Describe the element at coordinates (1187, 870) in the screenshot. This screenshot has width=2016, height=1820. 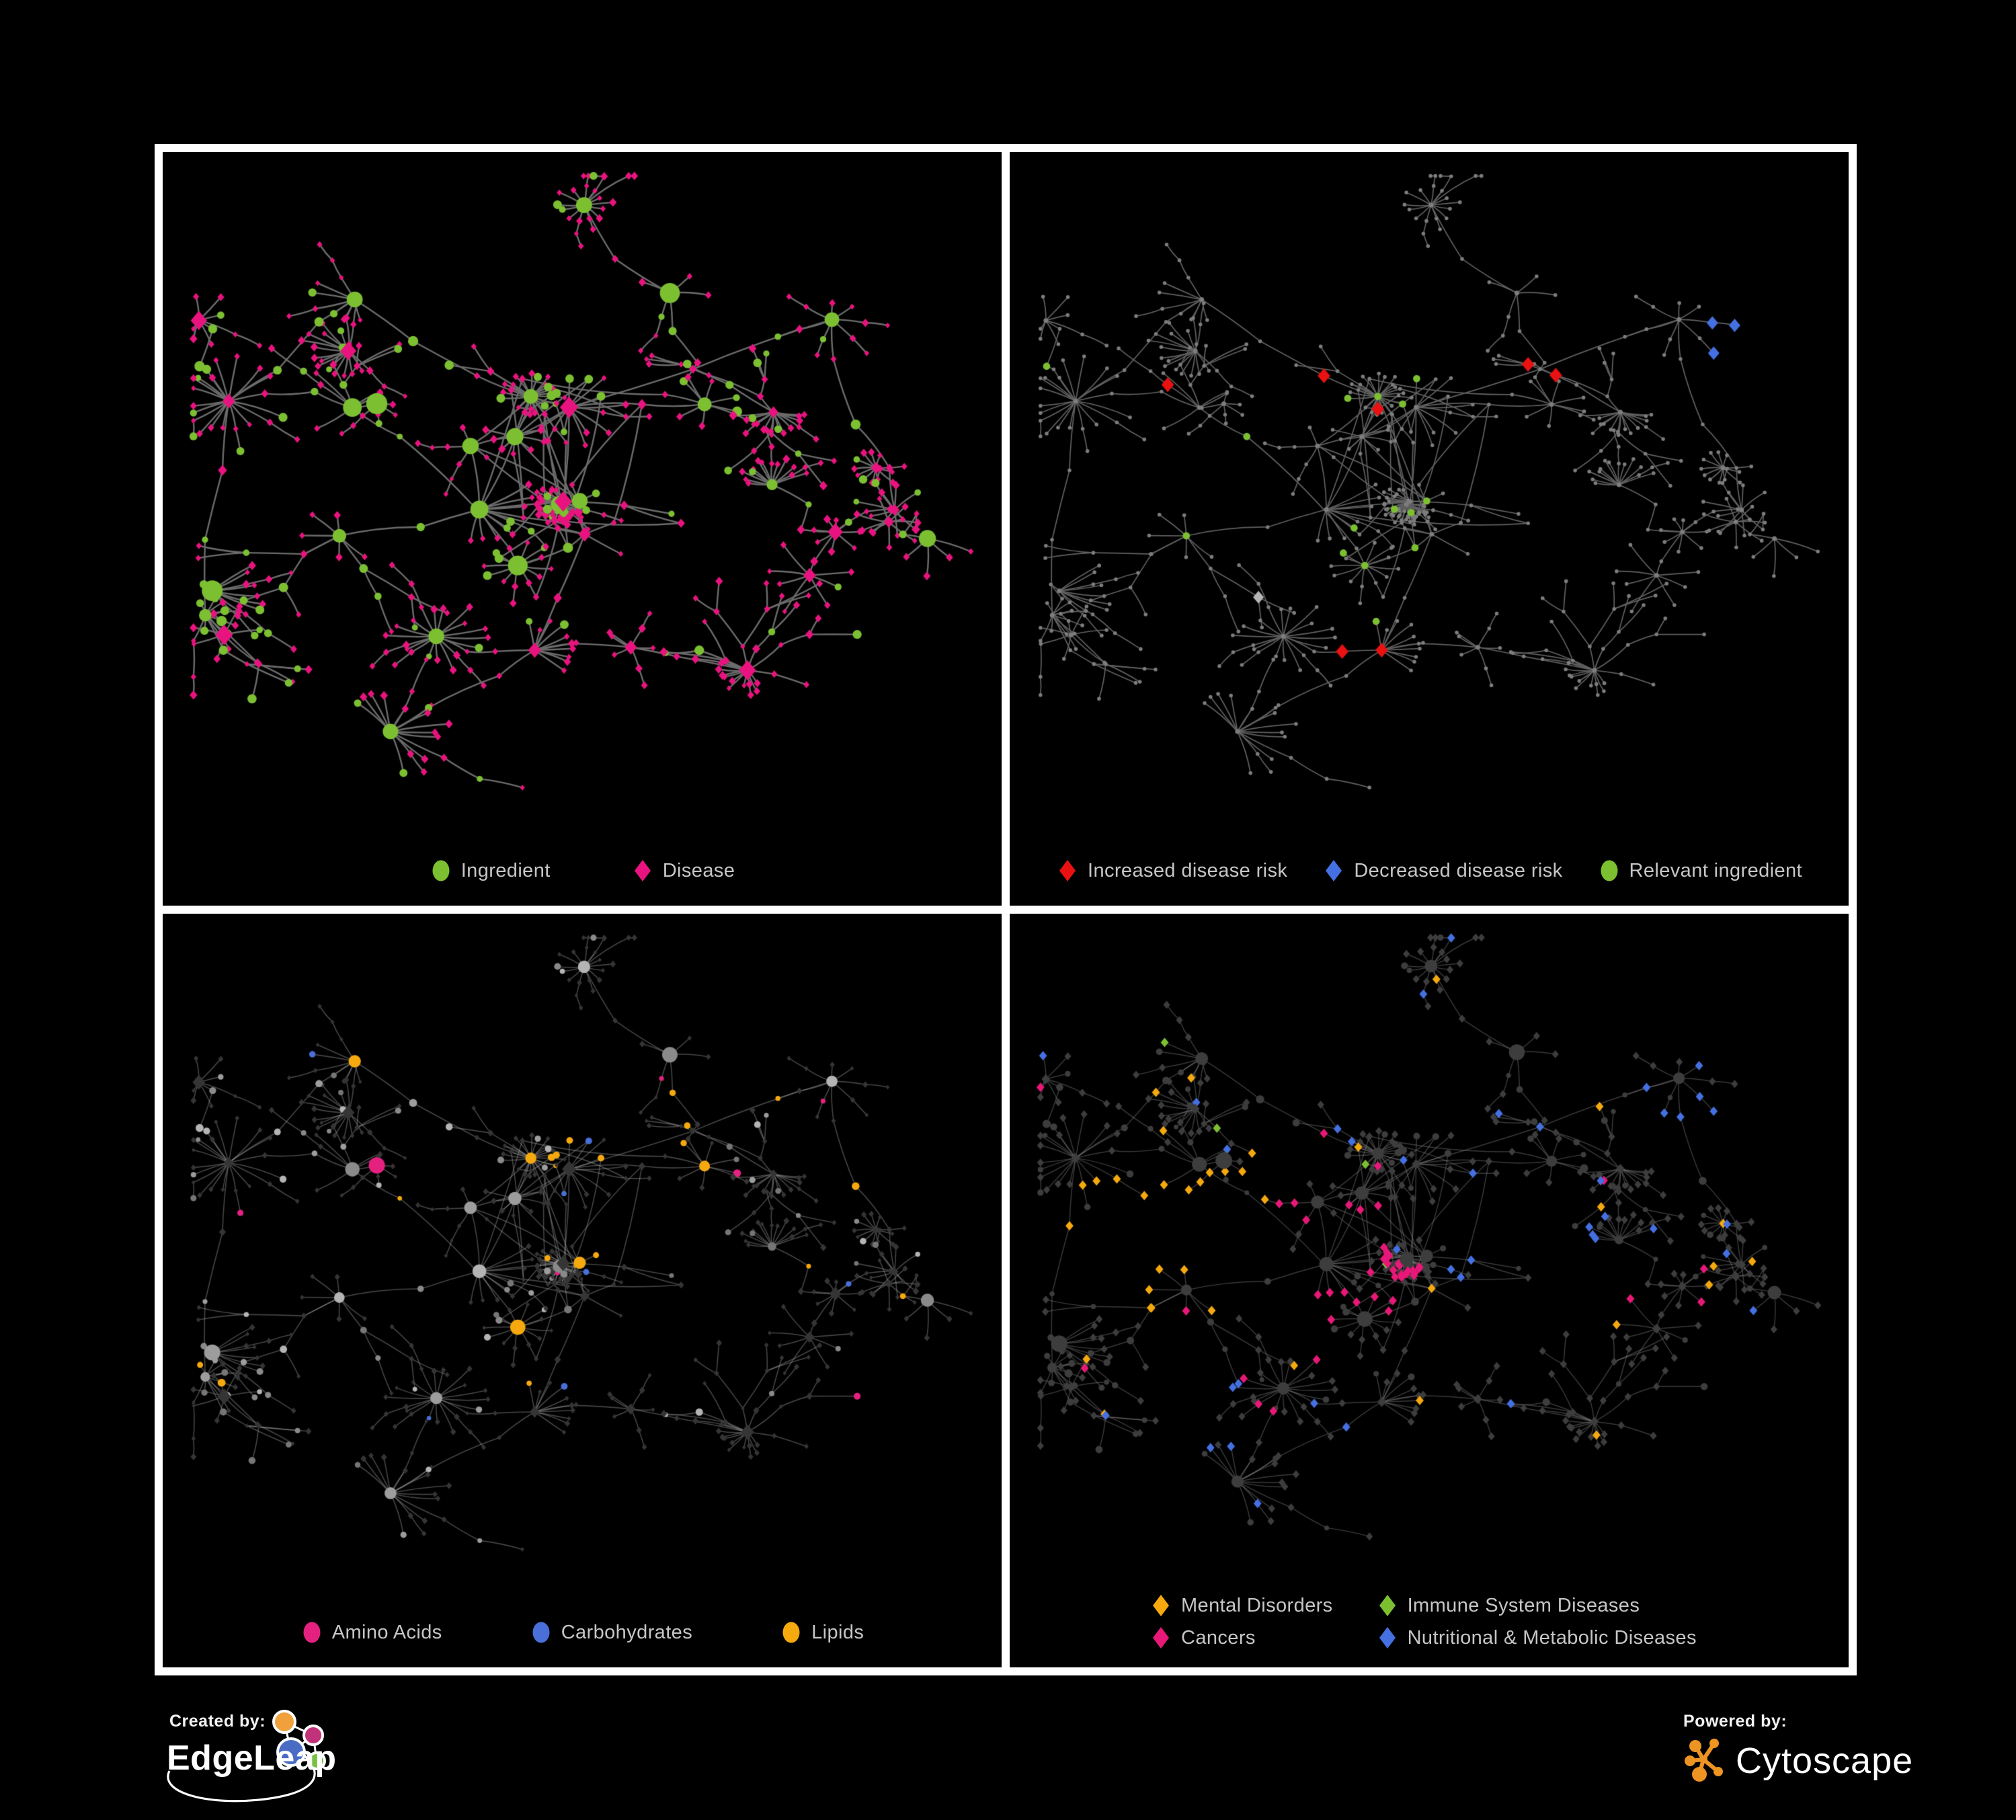
I see `legend-label: Increased disease risk` at that location.